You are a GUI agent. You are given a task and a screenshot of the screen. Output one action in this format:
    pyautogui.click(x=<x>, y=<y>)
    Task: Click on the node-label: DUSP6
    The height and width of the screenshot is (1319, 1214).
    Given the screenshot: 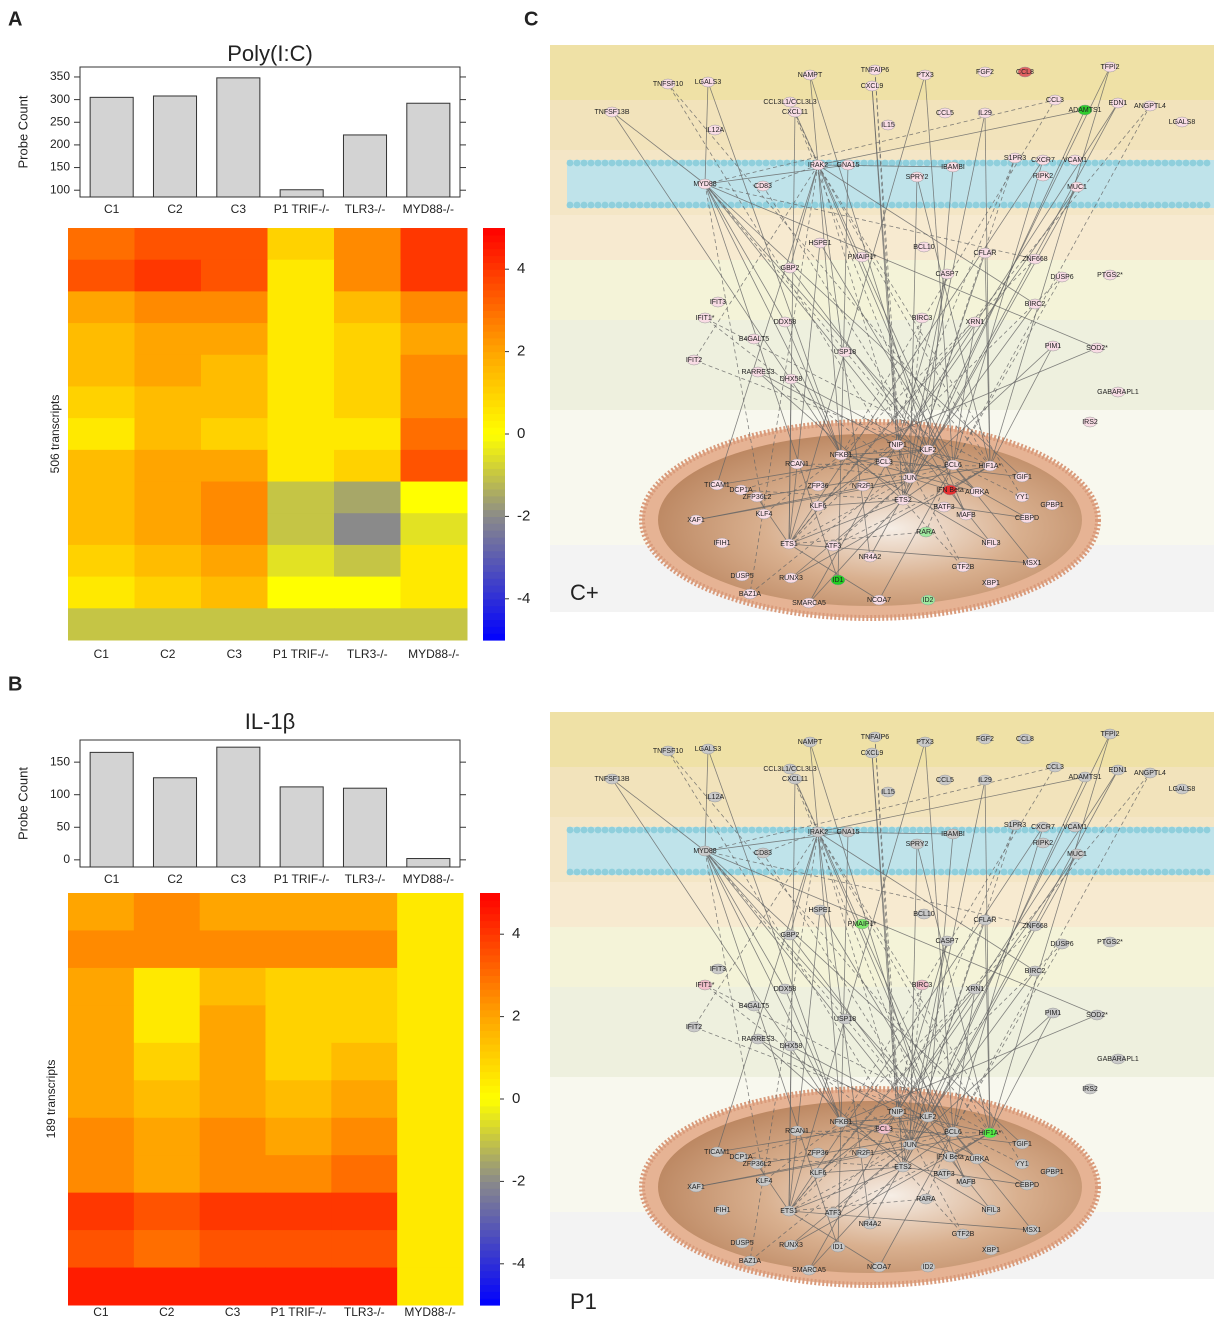 What is the action you would take?
    pyautogui.click(x=1061, y=944)
    